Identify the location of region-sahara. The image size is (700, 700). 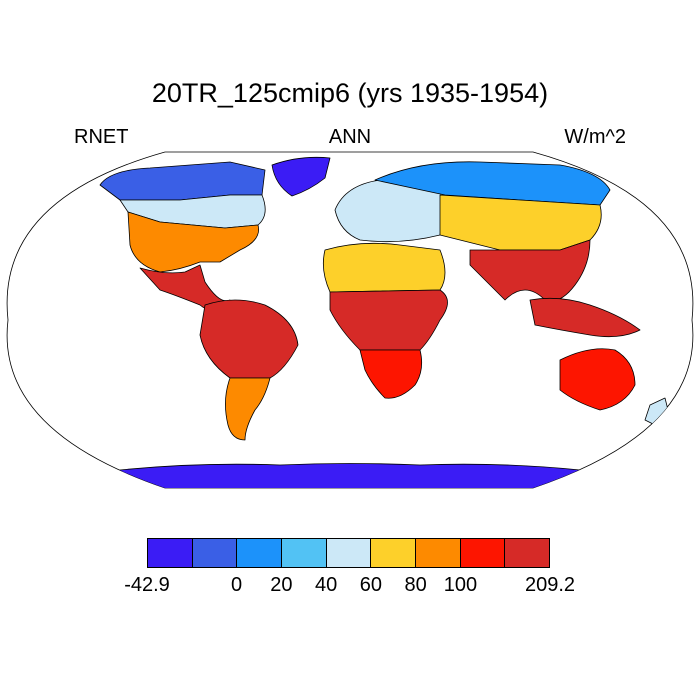
(384, 267).